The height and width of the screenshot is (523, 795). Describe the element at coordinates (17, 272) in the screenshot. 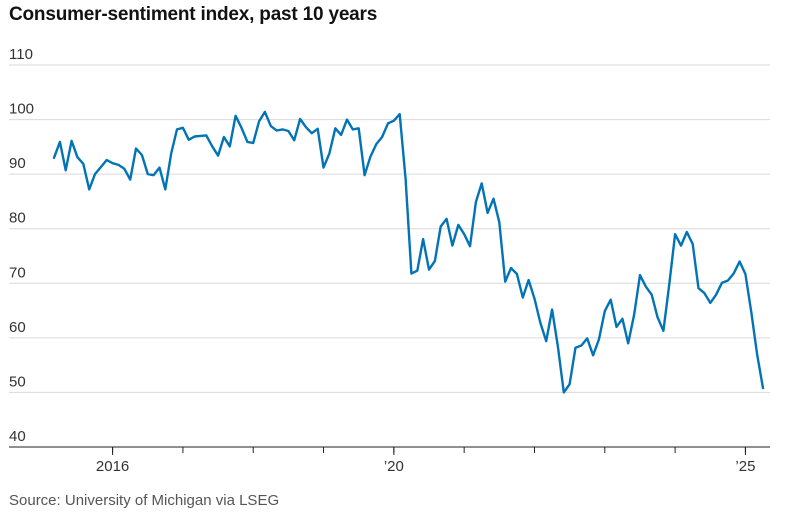

I see `y-tick-label: 70` at that location.